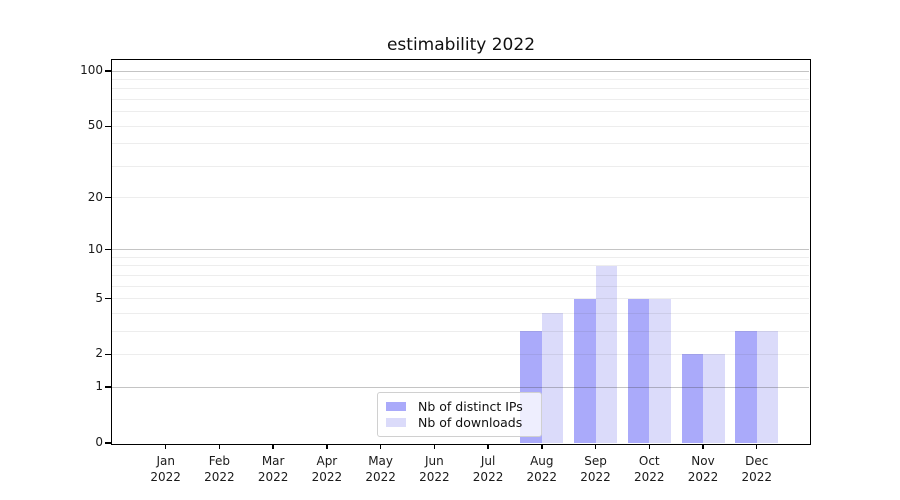 This screenshot has width=900, height=500. Describe the element at coordinates (714, 398) in the screenshot. I see `bar-downloads-nov` at that location.